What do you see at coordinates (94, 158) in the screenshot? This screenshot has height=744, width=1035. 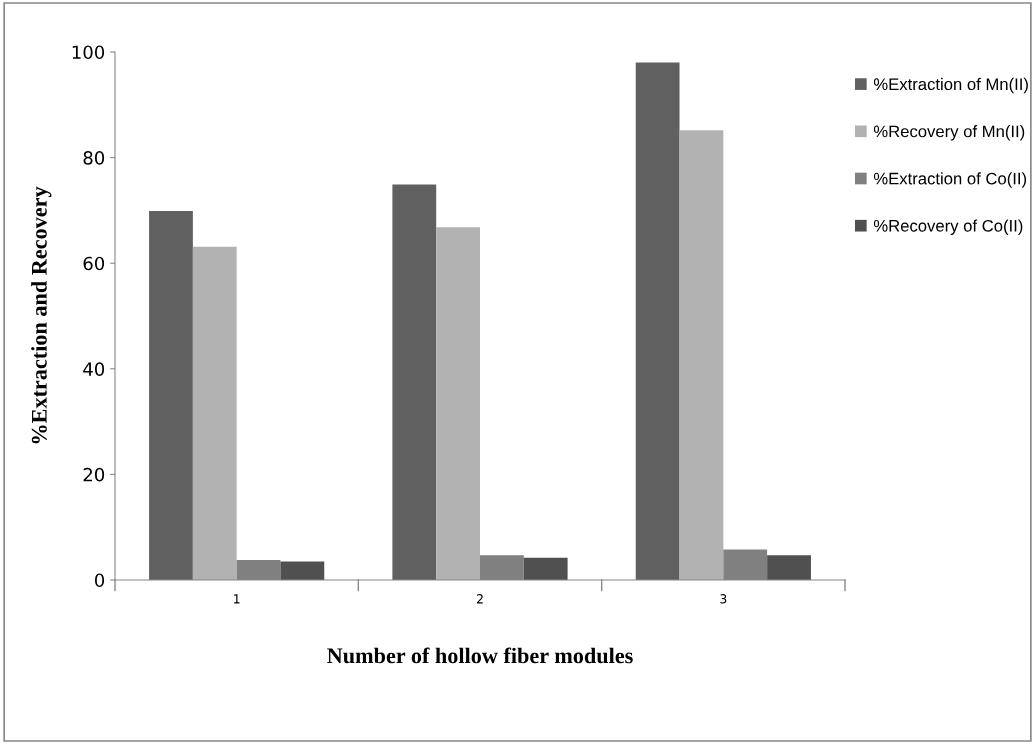 I see `y-tick-label: 80` at bounding box center [94, 158].